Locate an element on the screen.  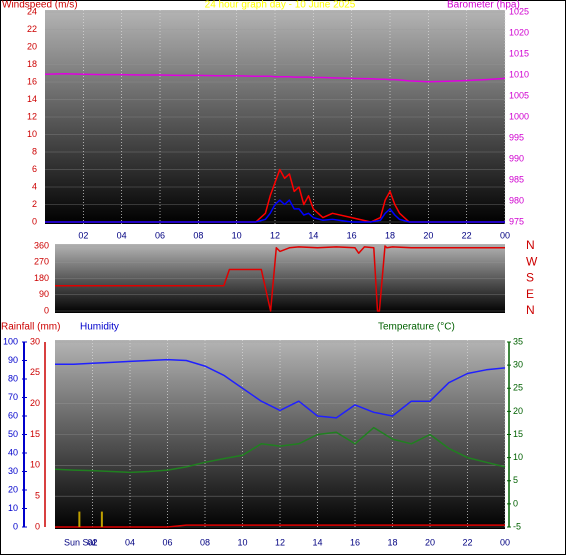
ylabel: Windspeed (m/s) is located at coordinates (40, 5).